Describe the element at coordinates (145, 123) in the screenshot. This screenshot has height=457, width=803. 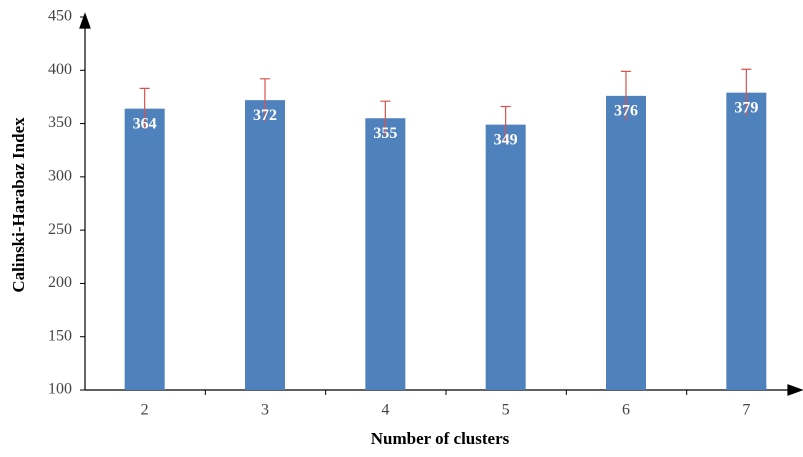
I see `data-label: 364` at that location.